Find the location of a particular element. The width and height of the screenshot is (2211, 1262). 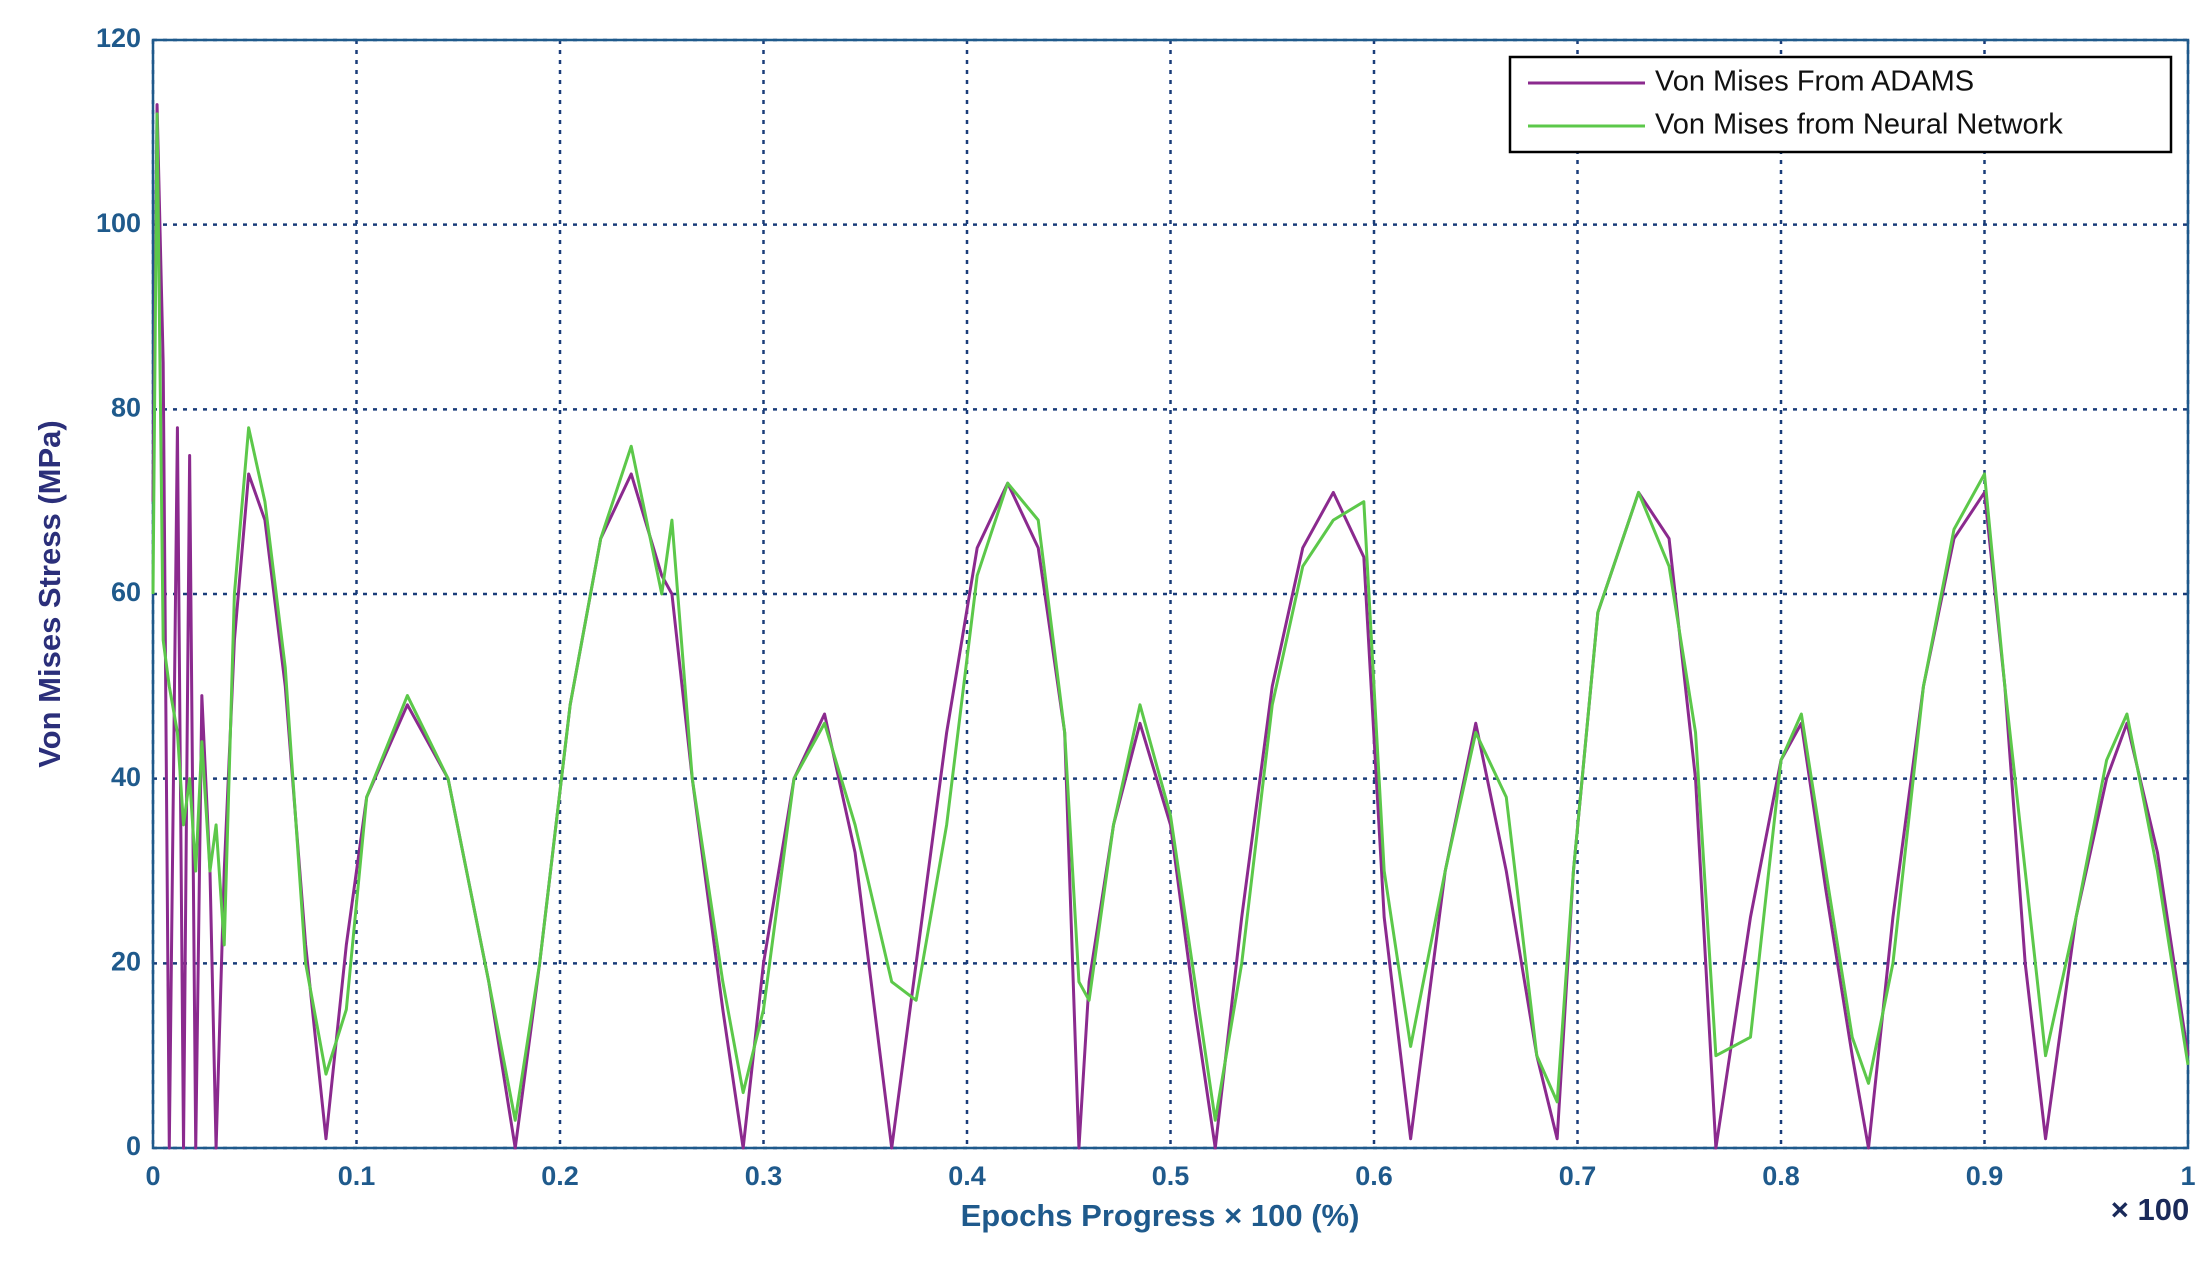

y-tick-label: 80 is located at coordinates (126, 407).